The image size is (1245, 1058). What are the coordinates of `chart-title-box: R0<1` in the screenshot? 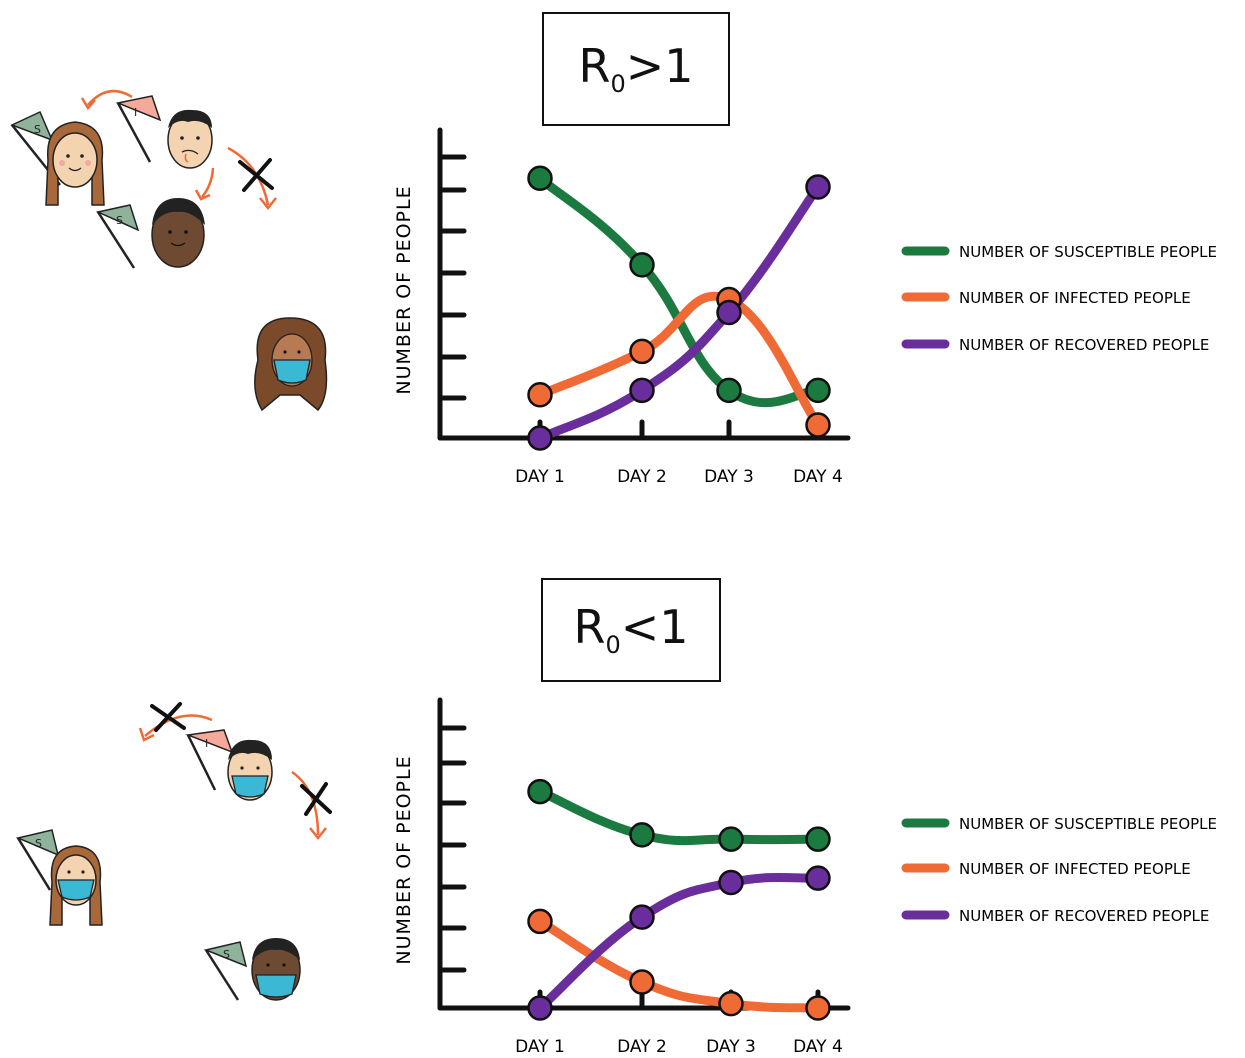 It's located at (631, 630).